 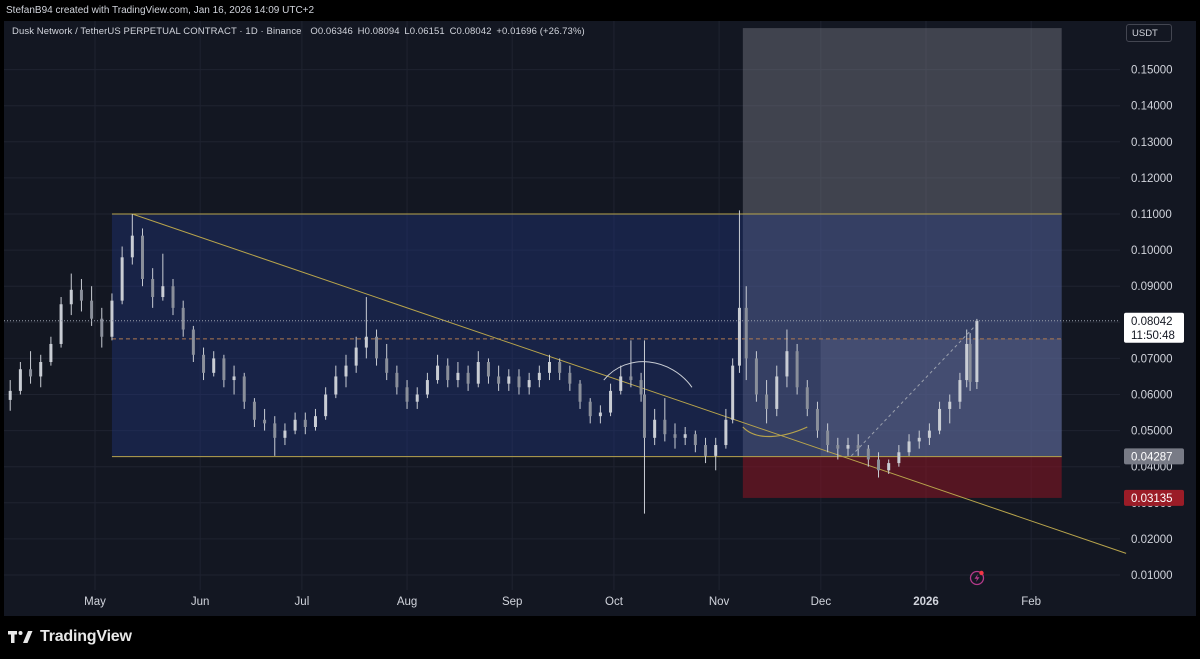 I want to click on last-price-value: 0.08042, so click(x=1152, y=322).